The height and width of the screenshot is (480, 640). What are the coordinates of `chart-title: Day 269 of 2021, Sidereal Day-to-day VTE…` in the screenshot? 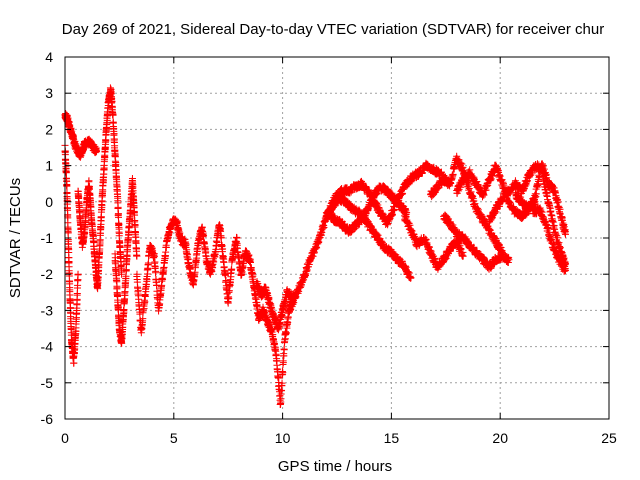 It's located at (333, 29).